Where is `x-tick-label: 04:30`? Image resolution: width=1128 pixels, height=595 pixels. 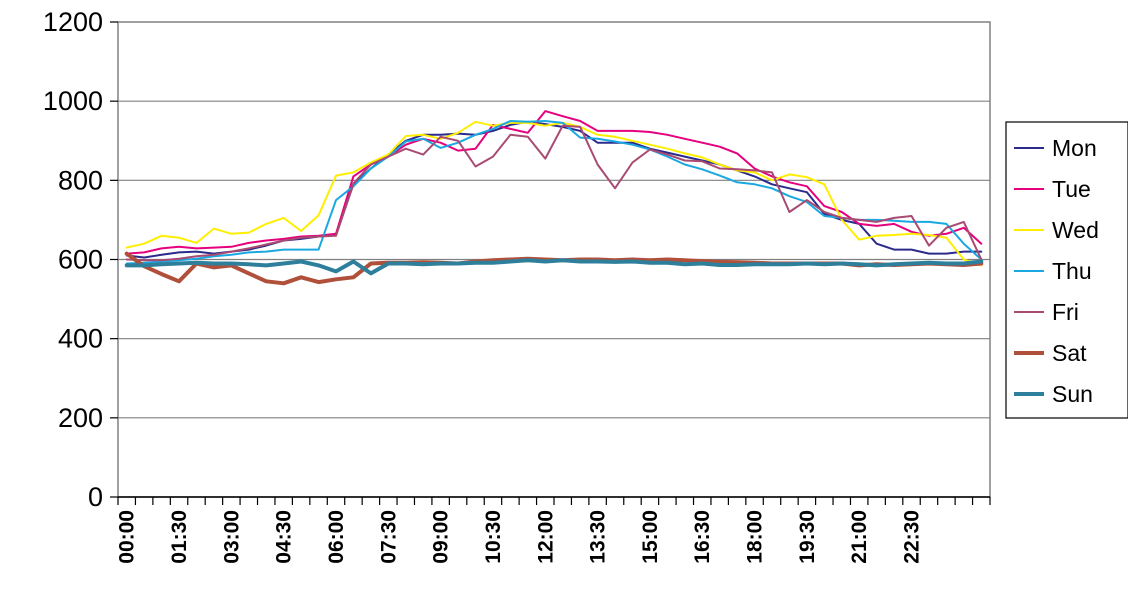
x-tick-label: 04:30 is located at coordinates (284, 537).